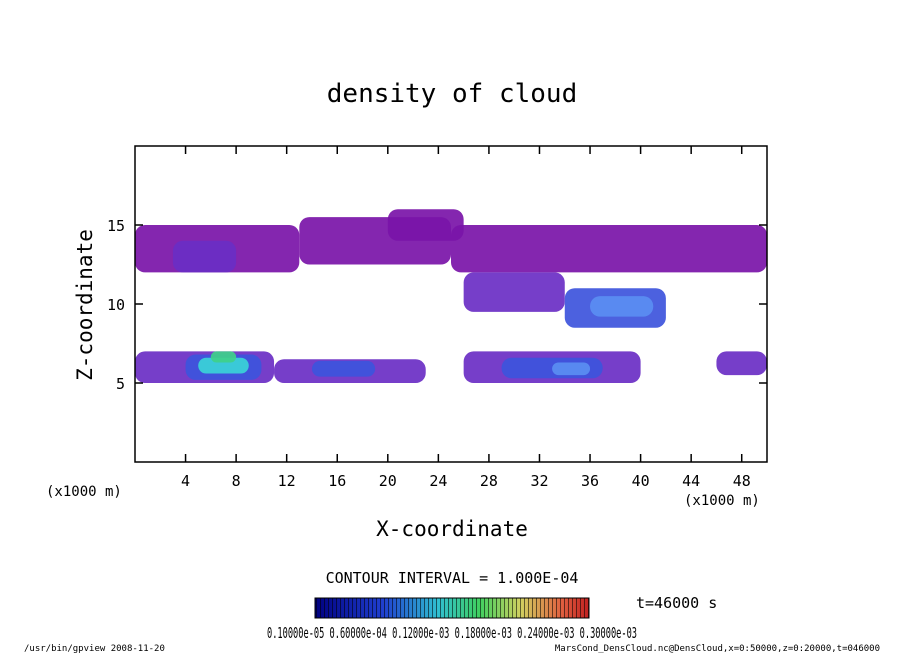 This screenshot has width=904, height=658. Describe the element at coordinates (343, 368) in the screenshot. I see `density-region-blue` at that location.